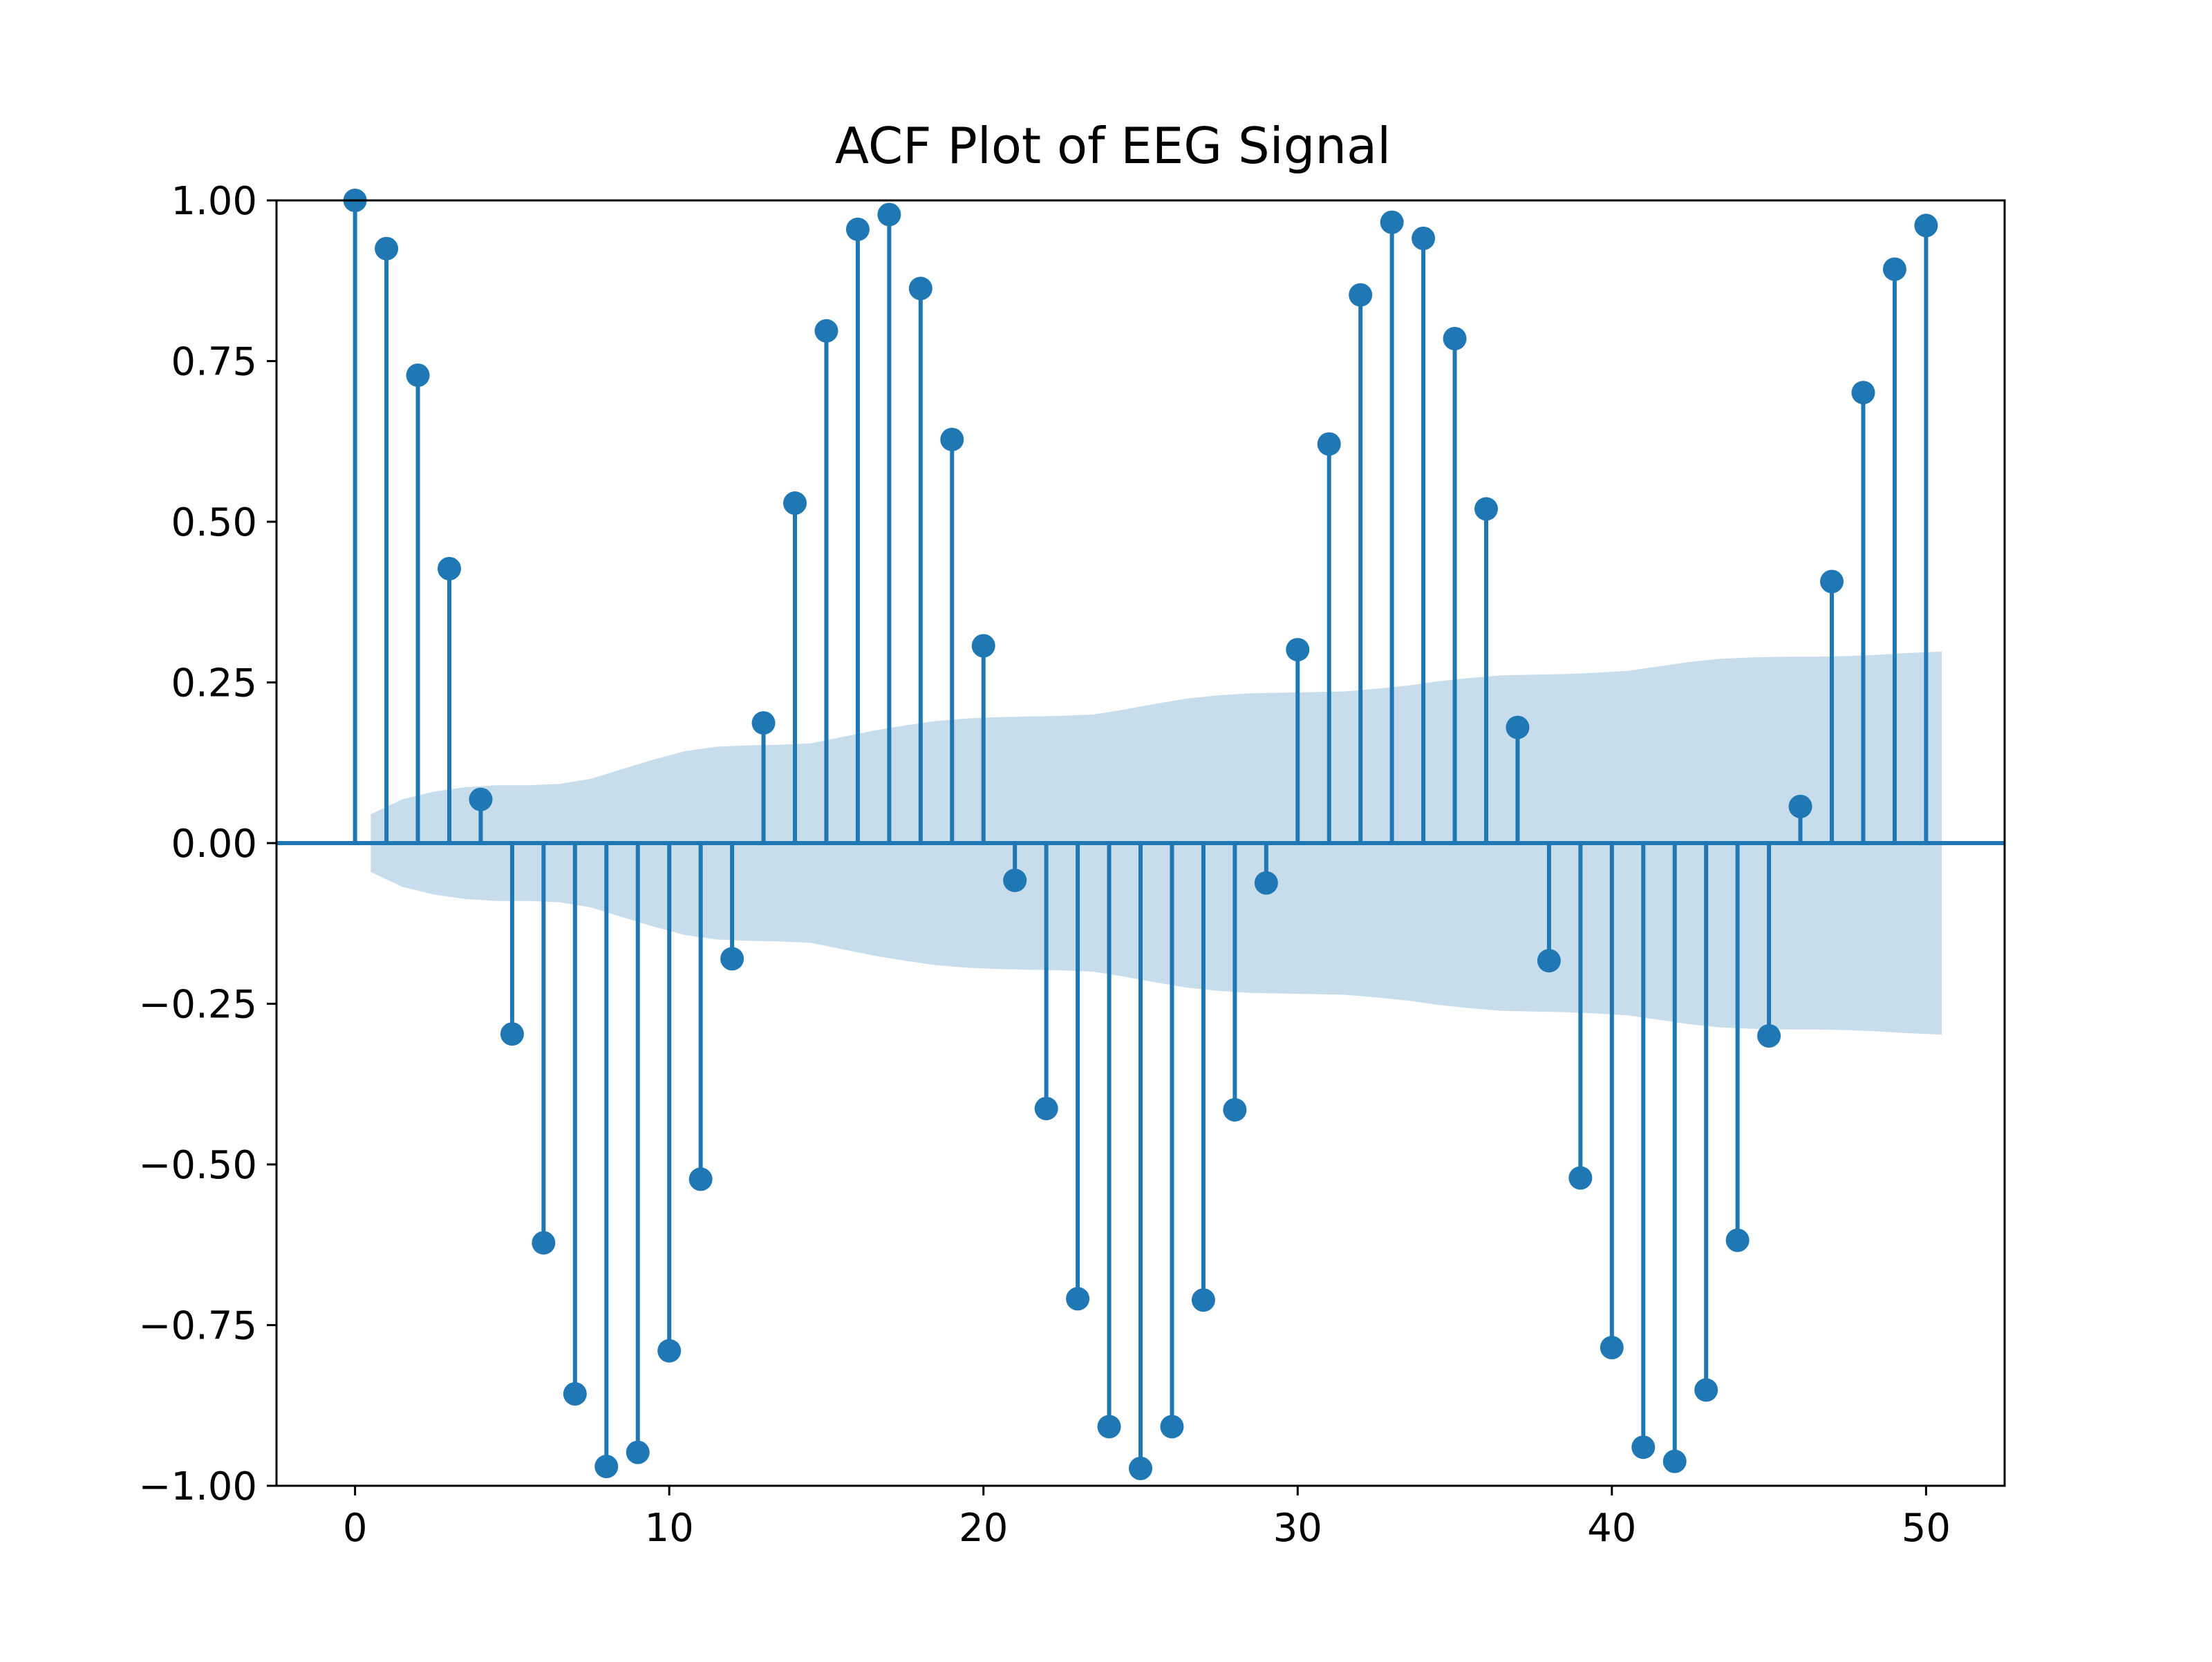 Image resolution: width=2212 pixels, height=1662 pixels. What do you see at coordinates (214, 362) in the screenshot?
I see `y-tick-label-1: 0.75` at bounding box center [214, 362].